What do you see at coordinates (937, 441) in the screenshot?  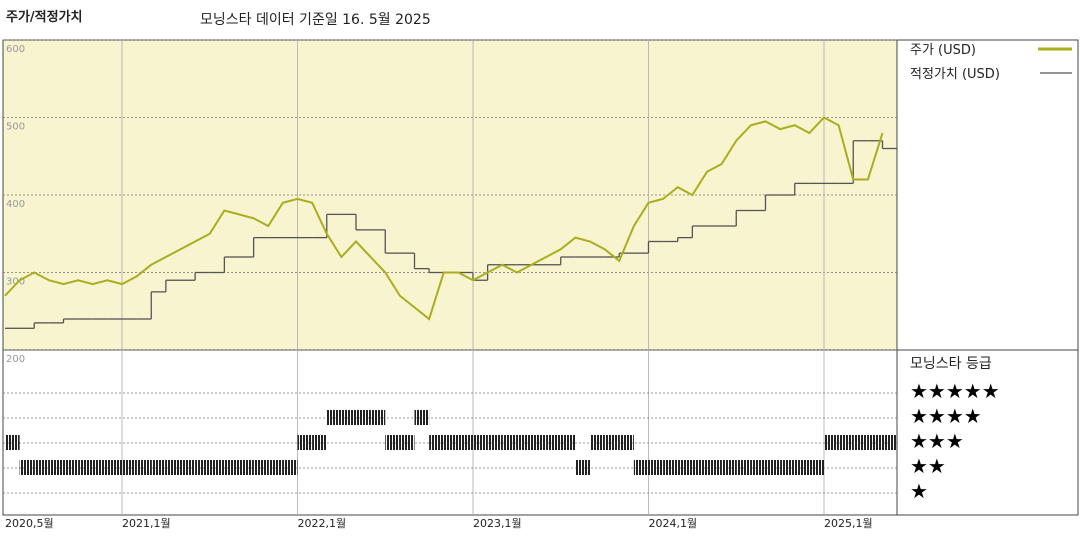 I see `rating-label: ★★★` at bounding box center [937, 441].